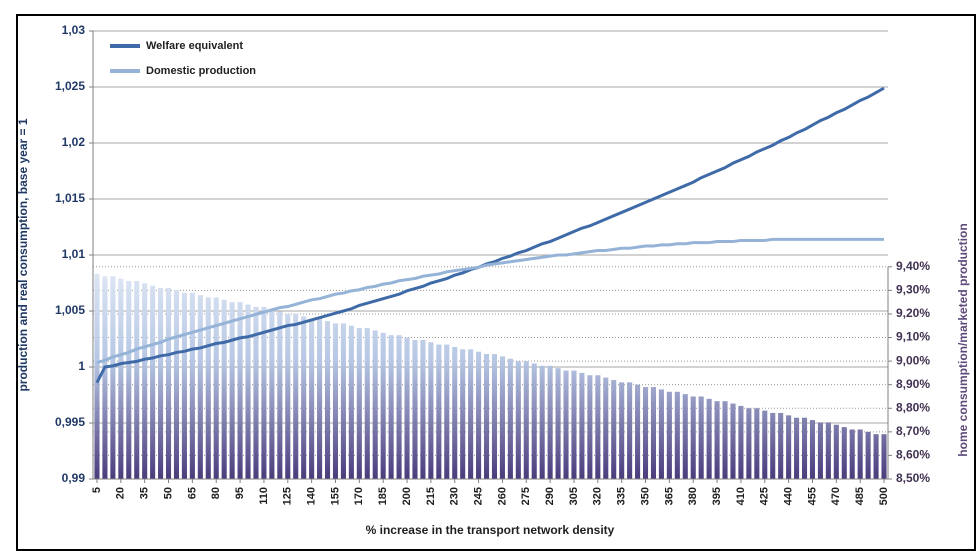  What do you see at coordinates (74, 478) in the screenshot?
I see `y-tick-label: 0,99` at bounding box center [74, 478].